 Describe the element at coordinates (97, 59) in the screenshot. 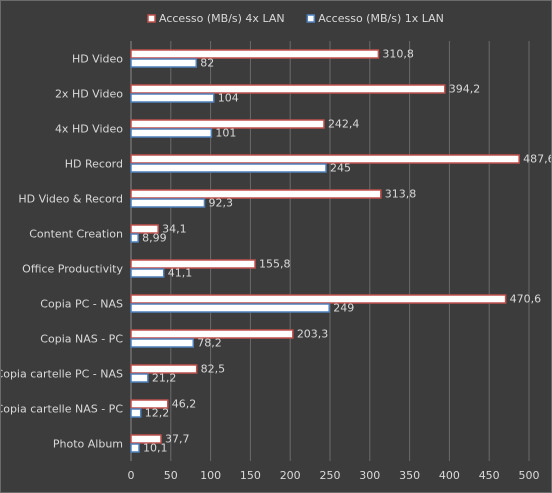

I see `category-label-1: HD Video` at that location.